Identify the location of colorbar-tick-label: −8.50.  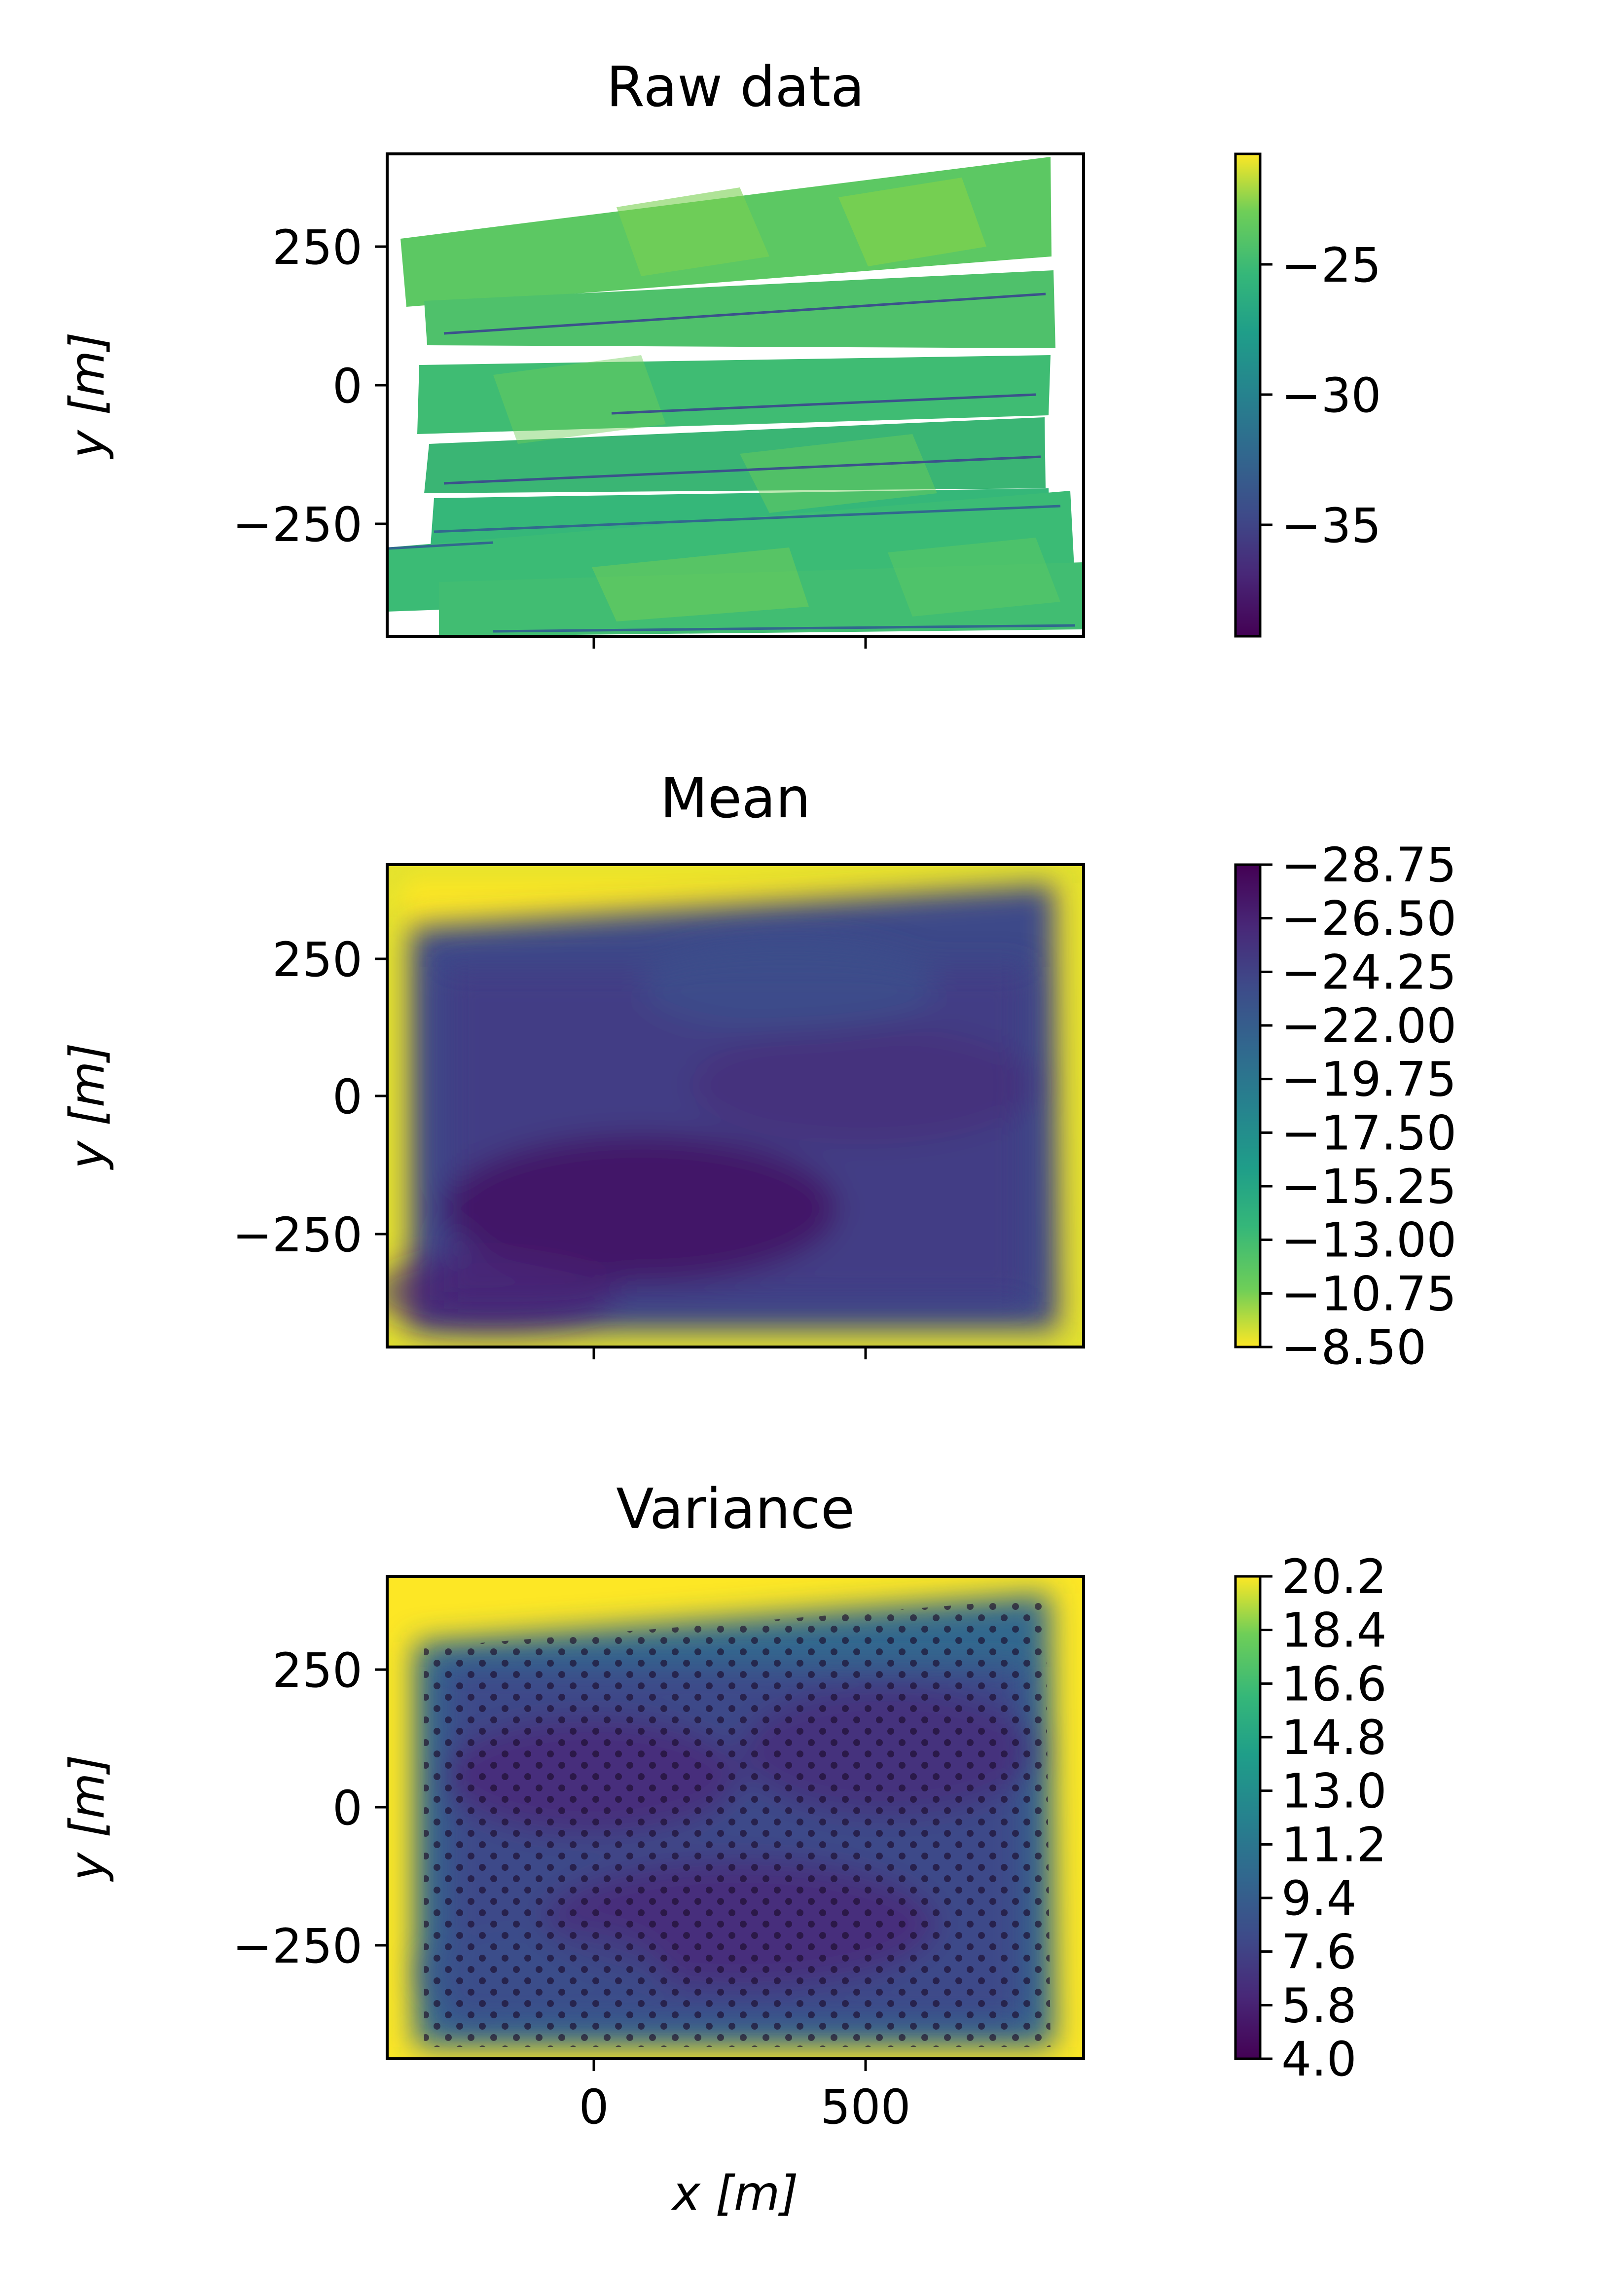
(1353, 1347).